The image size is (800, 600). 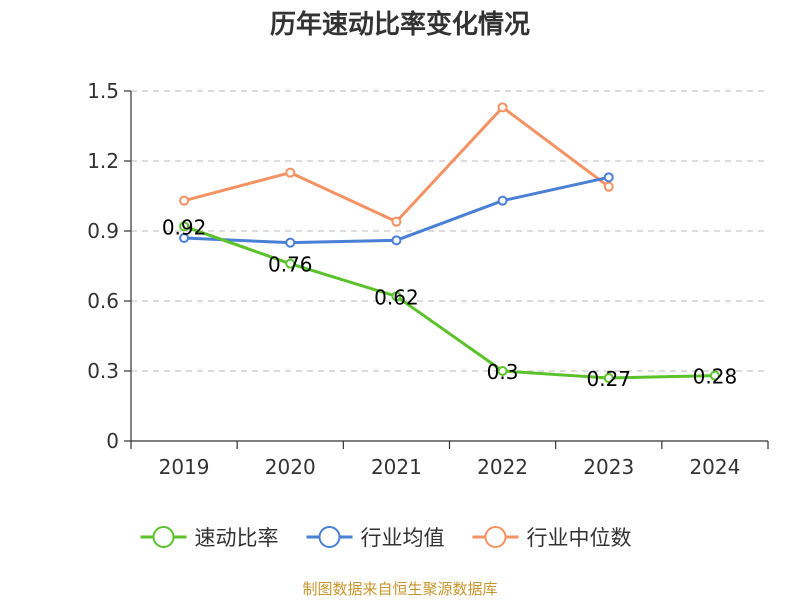 I want to click on chart-title: 历年速动比率变化情况, so click(x=399, y=25).